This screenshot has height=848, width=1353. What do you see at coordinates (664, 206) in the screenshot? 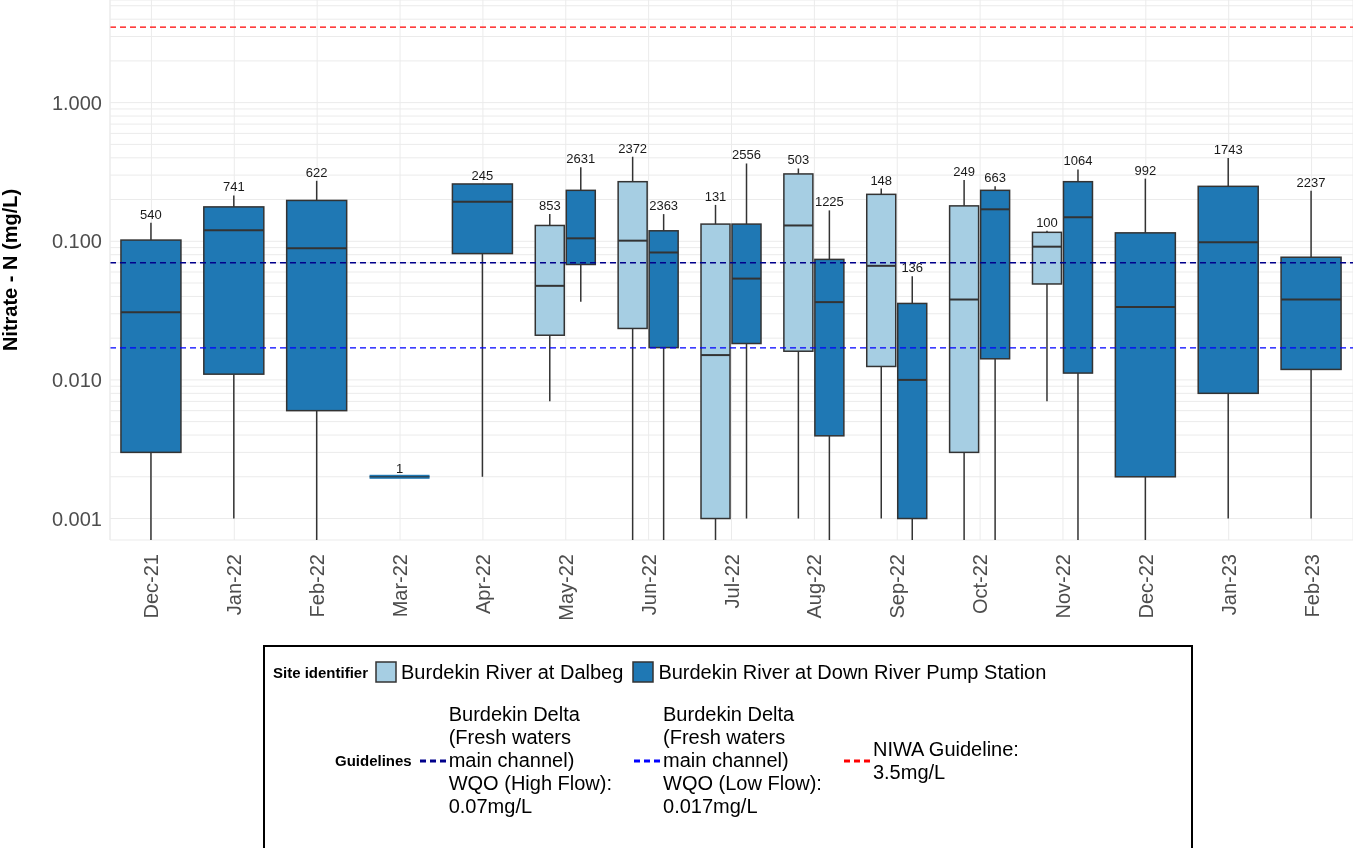
I see `text: 2363` at bounding box center [664, 206].